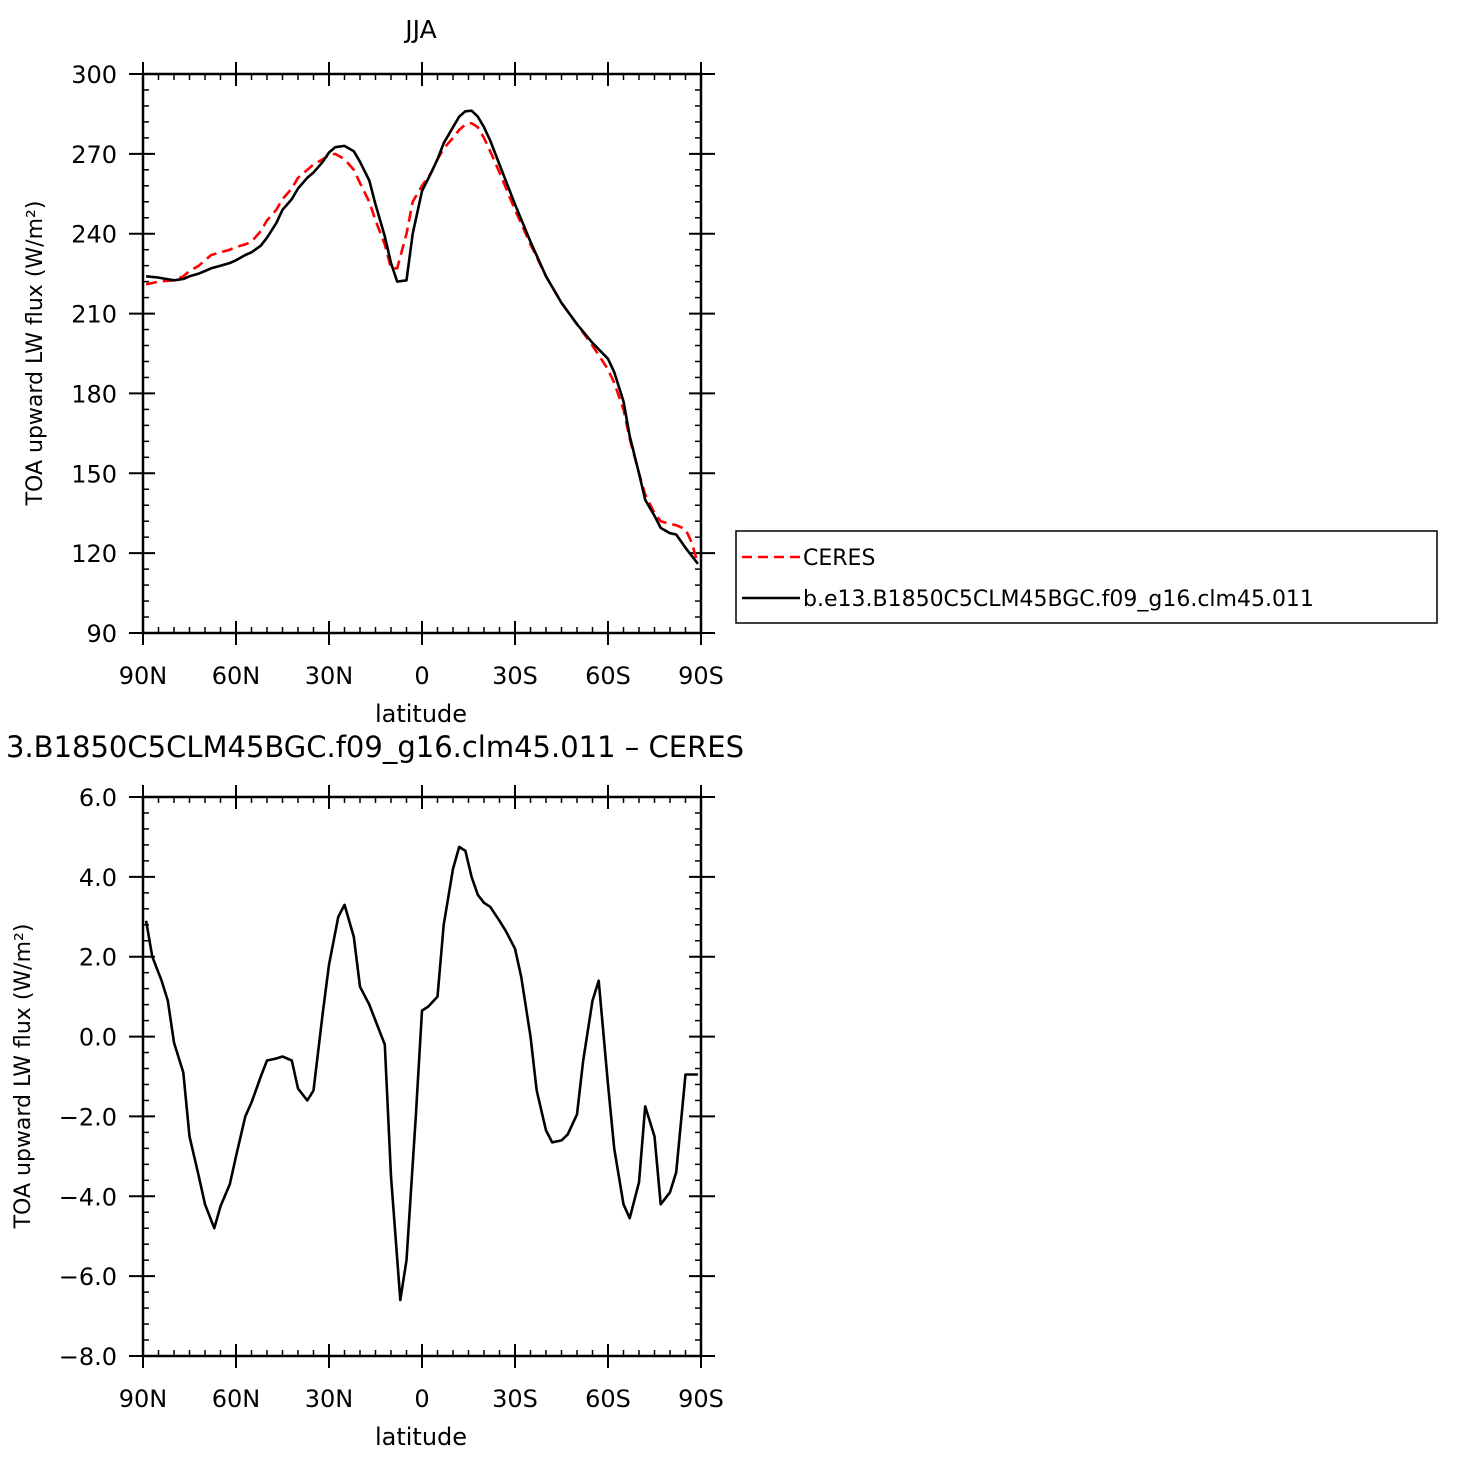 The width and height of the screenshot is (1458, 1458). I want to click on legend-label-model: b.e13.B1850C5CLM45BGC.f09_g16.clm45.011, so click(1058, 599).